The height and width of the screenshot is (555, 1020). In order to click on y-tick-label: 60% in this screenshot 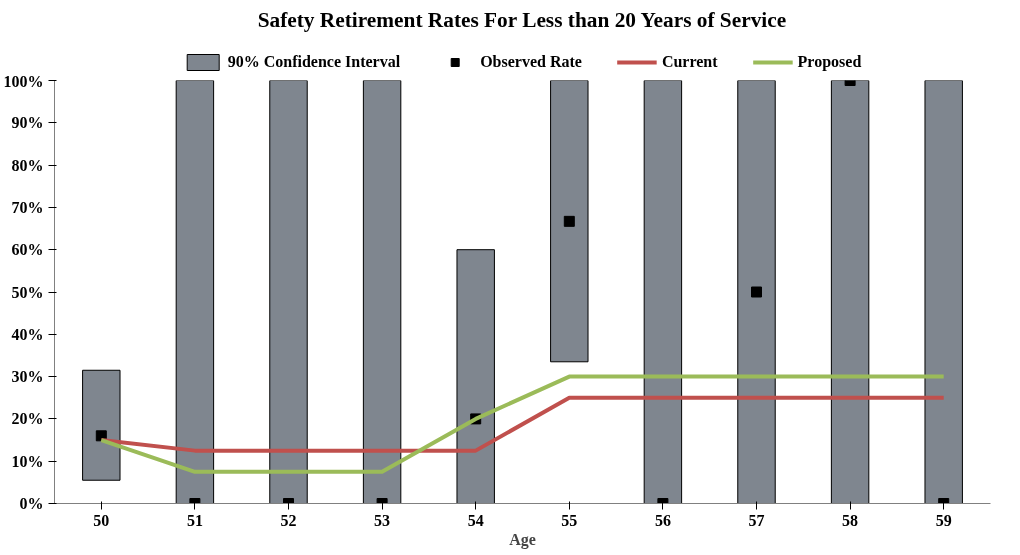, I will do `click(27, 250)`.